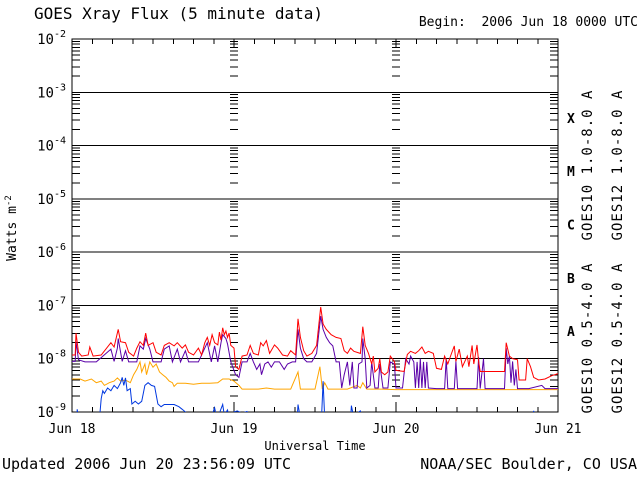 The height and width of the screenshot is (480, 640). I want to click on chart-title: GOES Xray Flux (5 minute data), so click(178, 13).